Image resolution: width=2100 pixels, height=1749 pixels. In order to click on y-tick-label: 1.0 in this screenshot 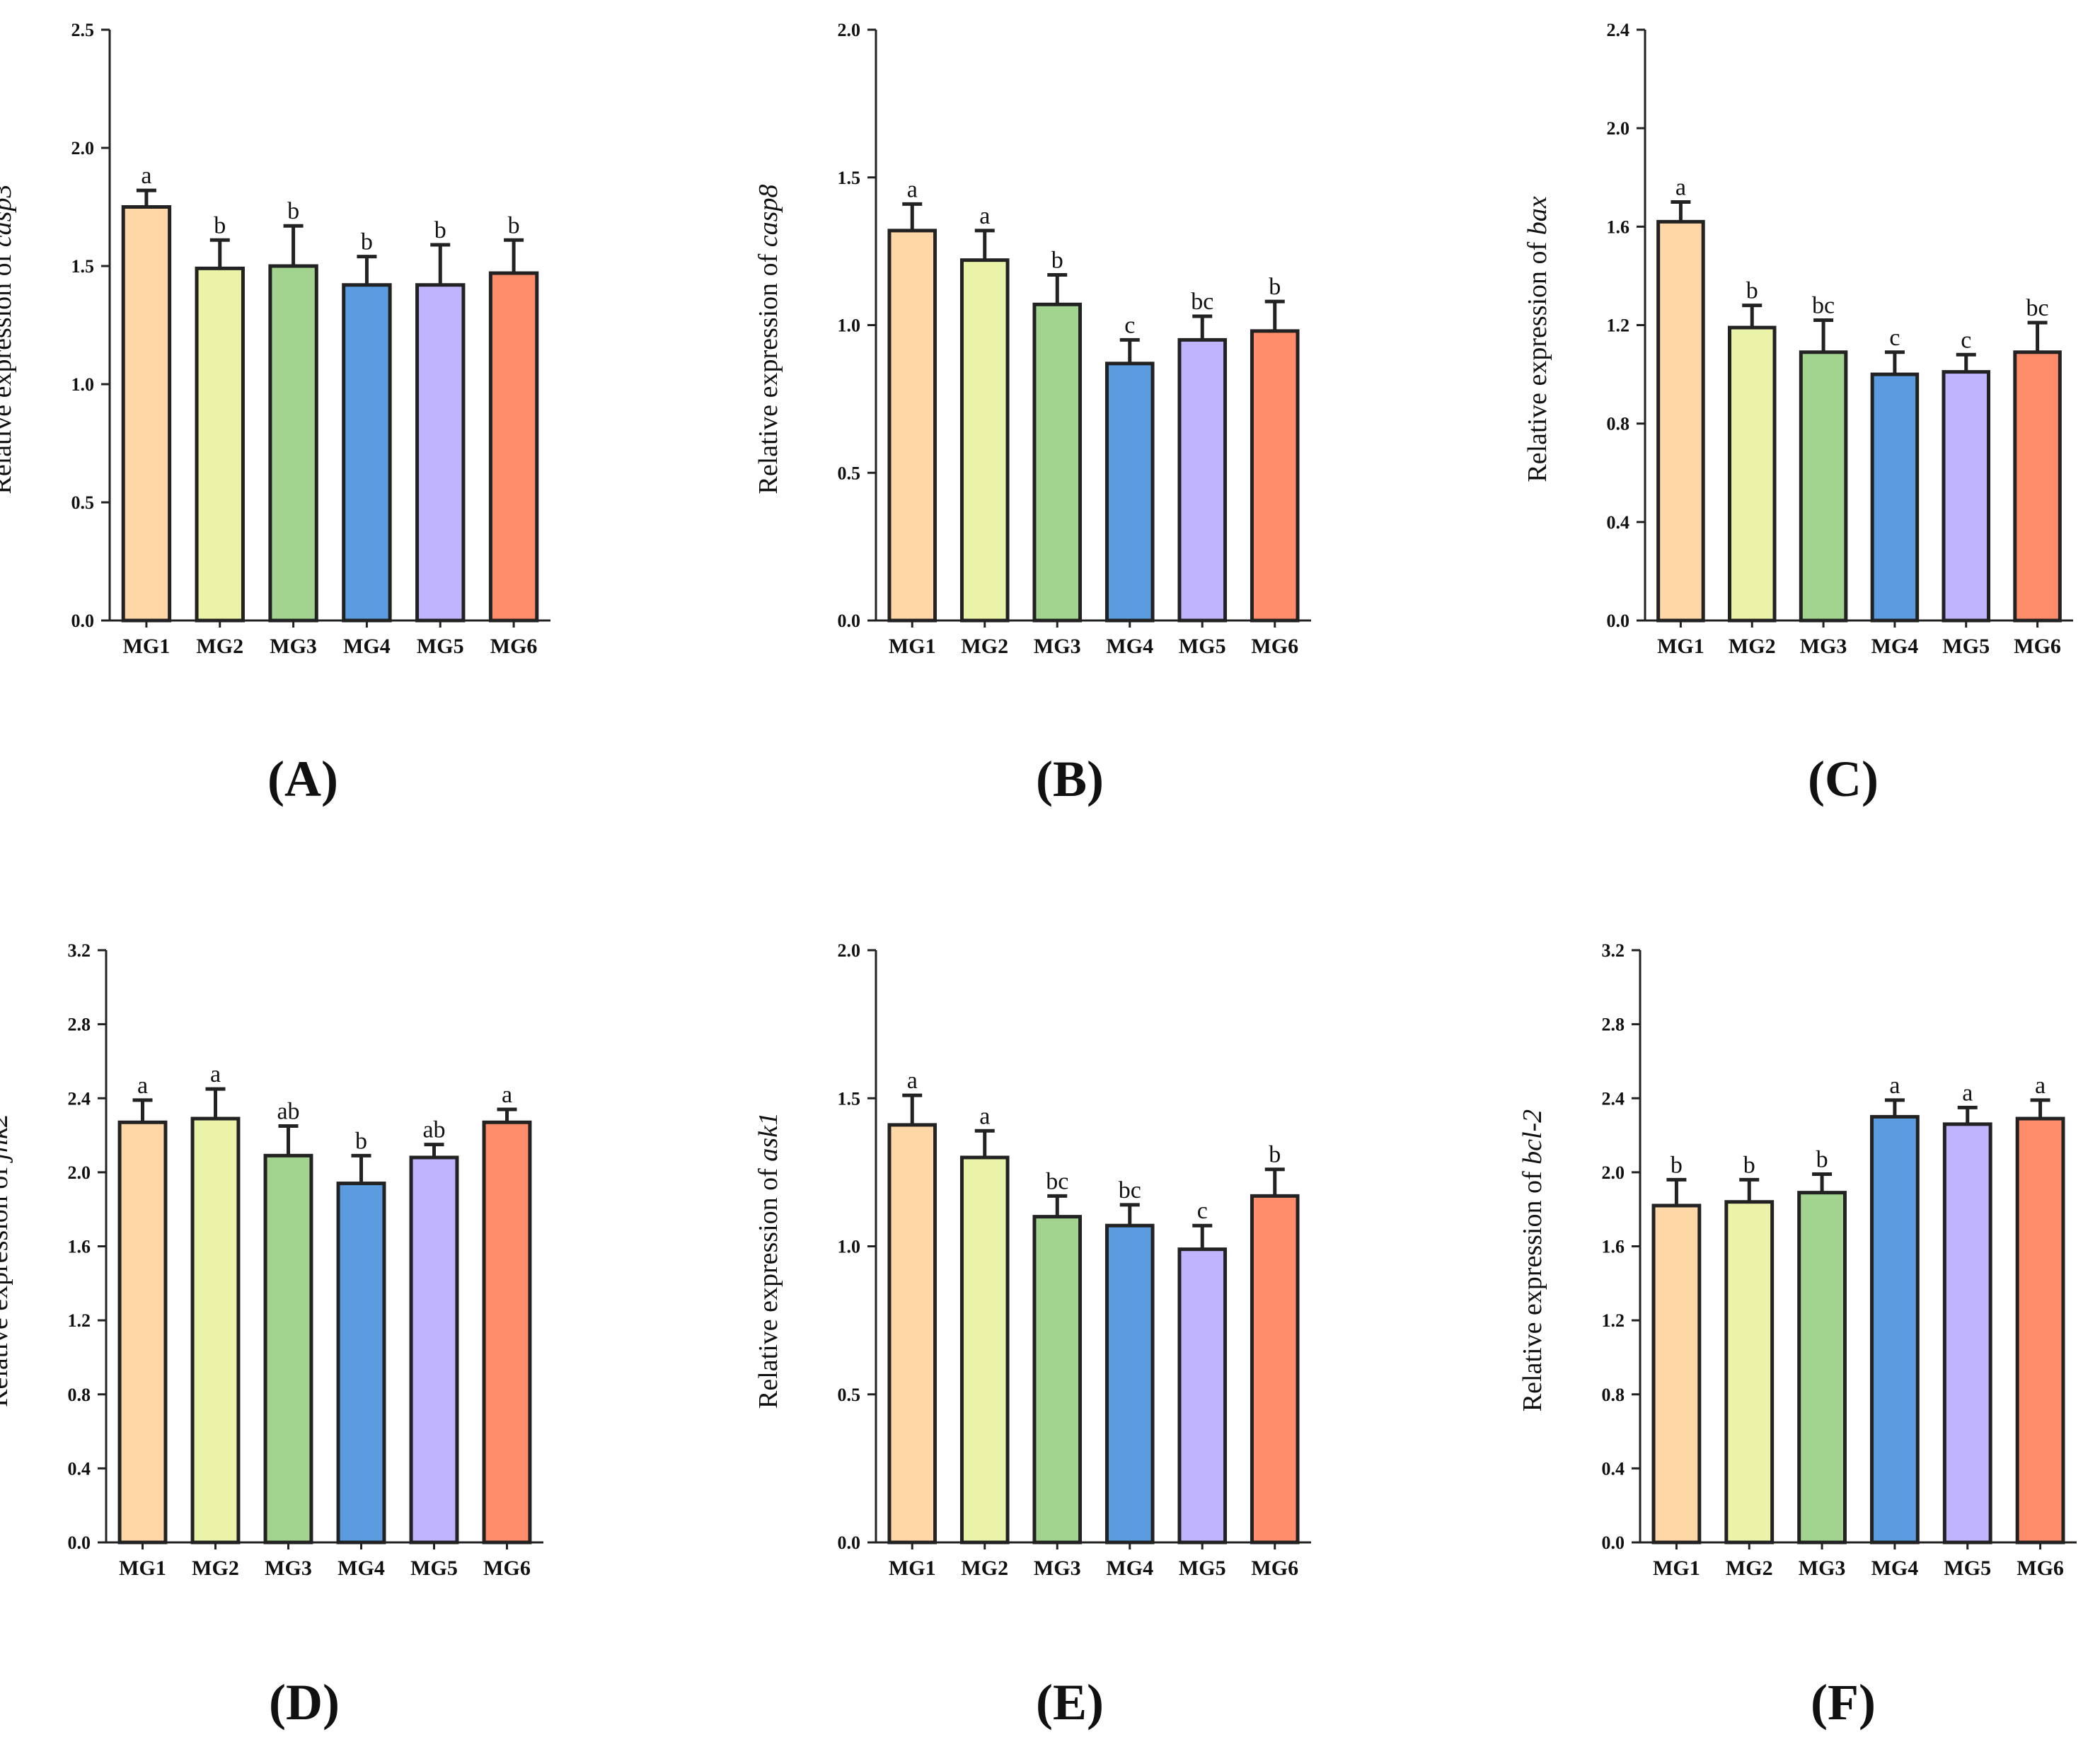, I will do `click(849, 1247)`.